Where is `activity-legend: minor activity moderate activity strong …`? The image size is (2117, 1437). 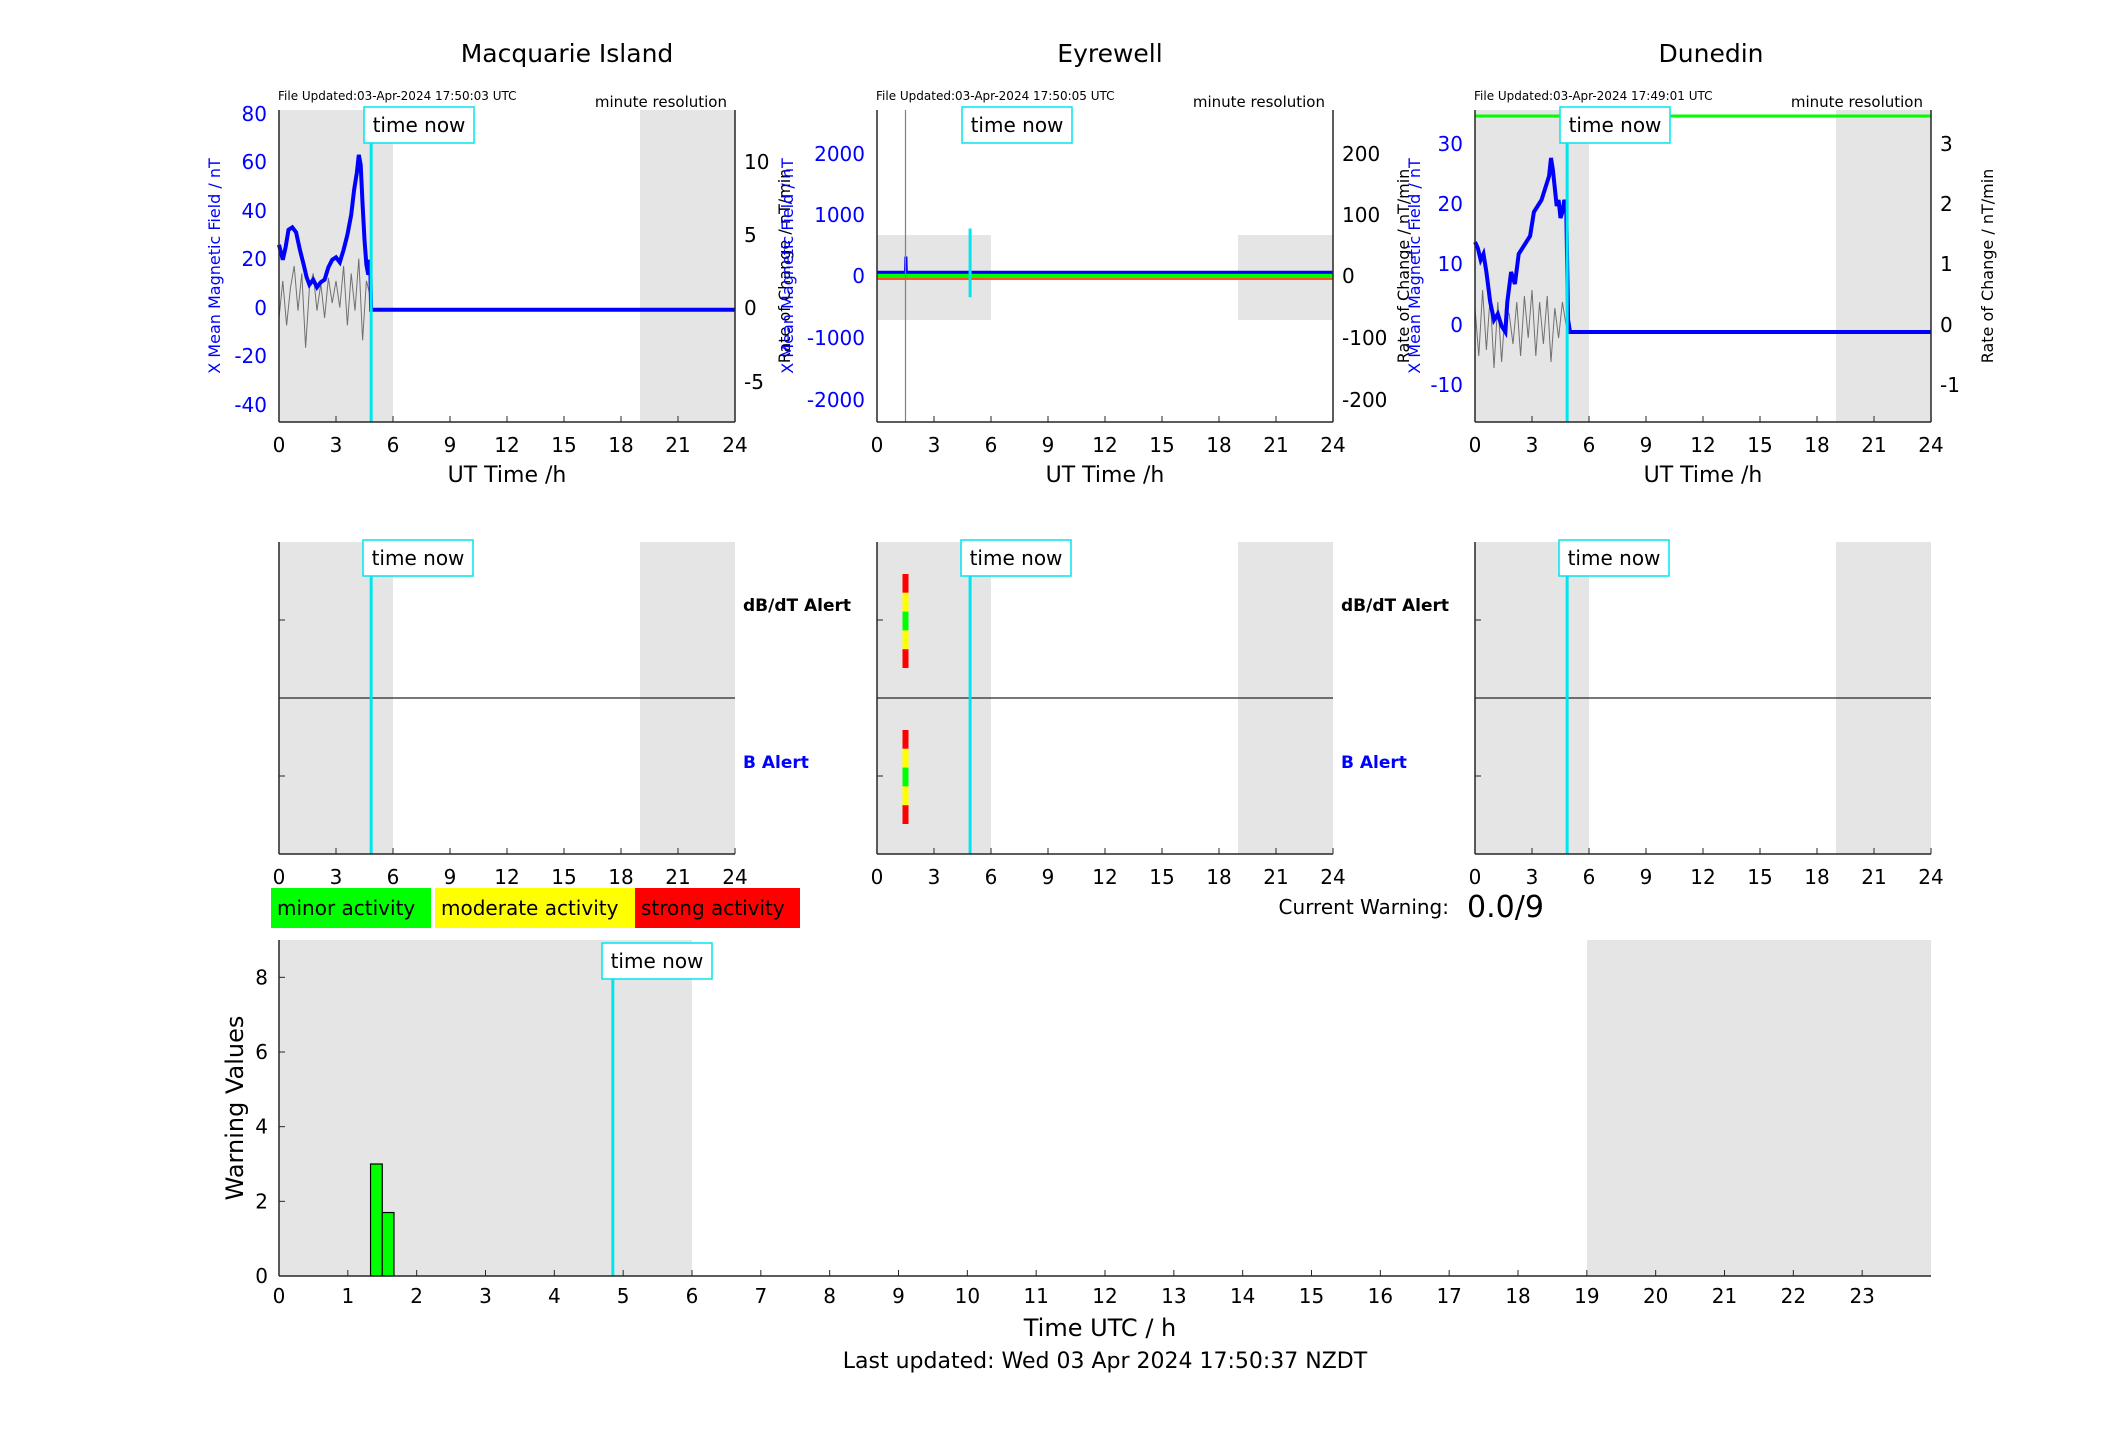 activity-legend: minor activity moderate activity strong … is located at coordinates (535, 908).